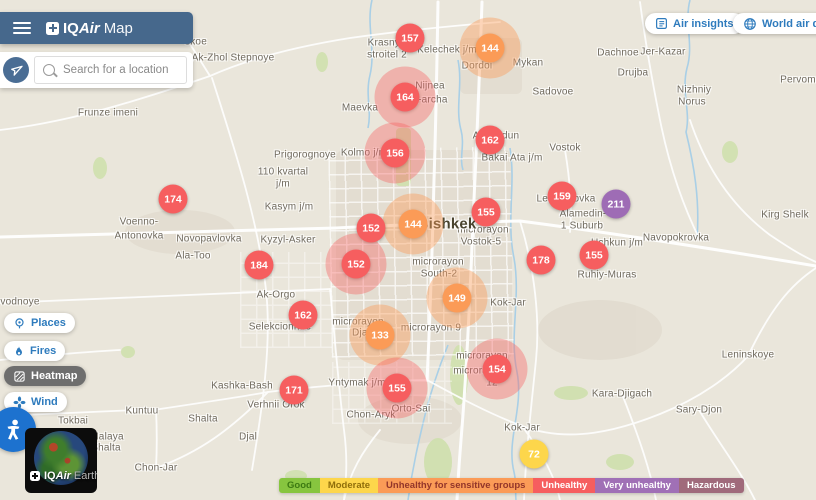 This screenshot has width=816, height=500. Describe the element at coordinates (447, 50) in the screenshot. I see `map-place-label: Kelechek j/m` at that location.